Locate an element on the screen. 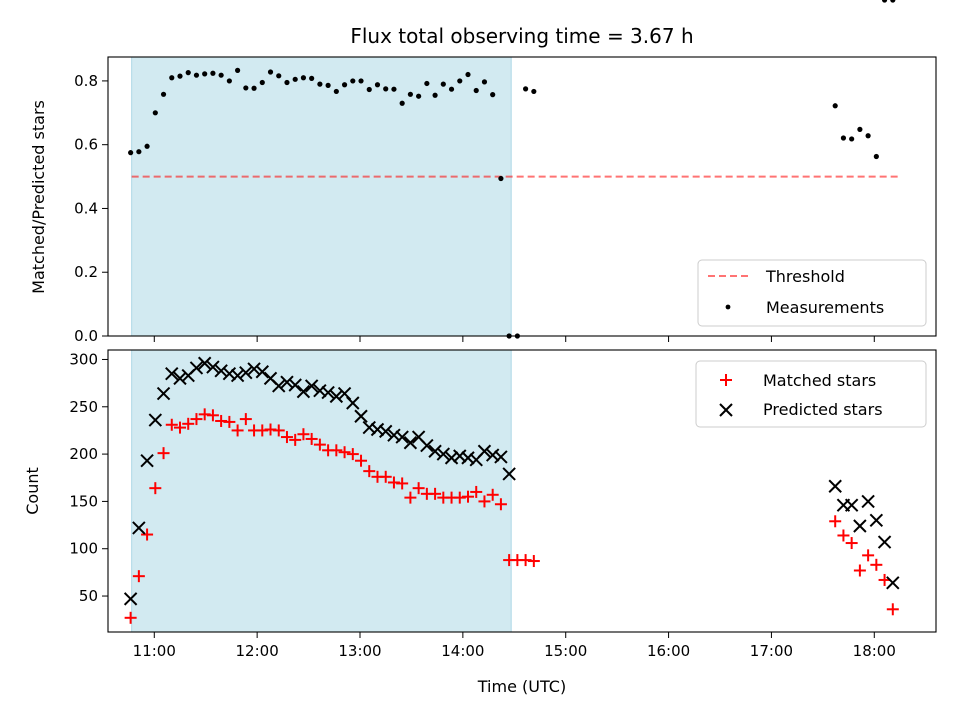  count-legend-box is located at coordinates (811, 394).